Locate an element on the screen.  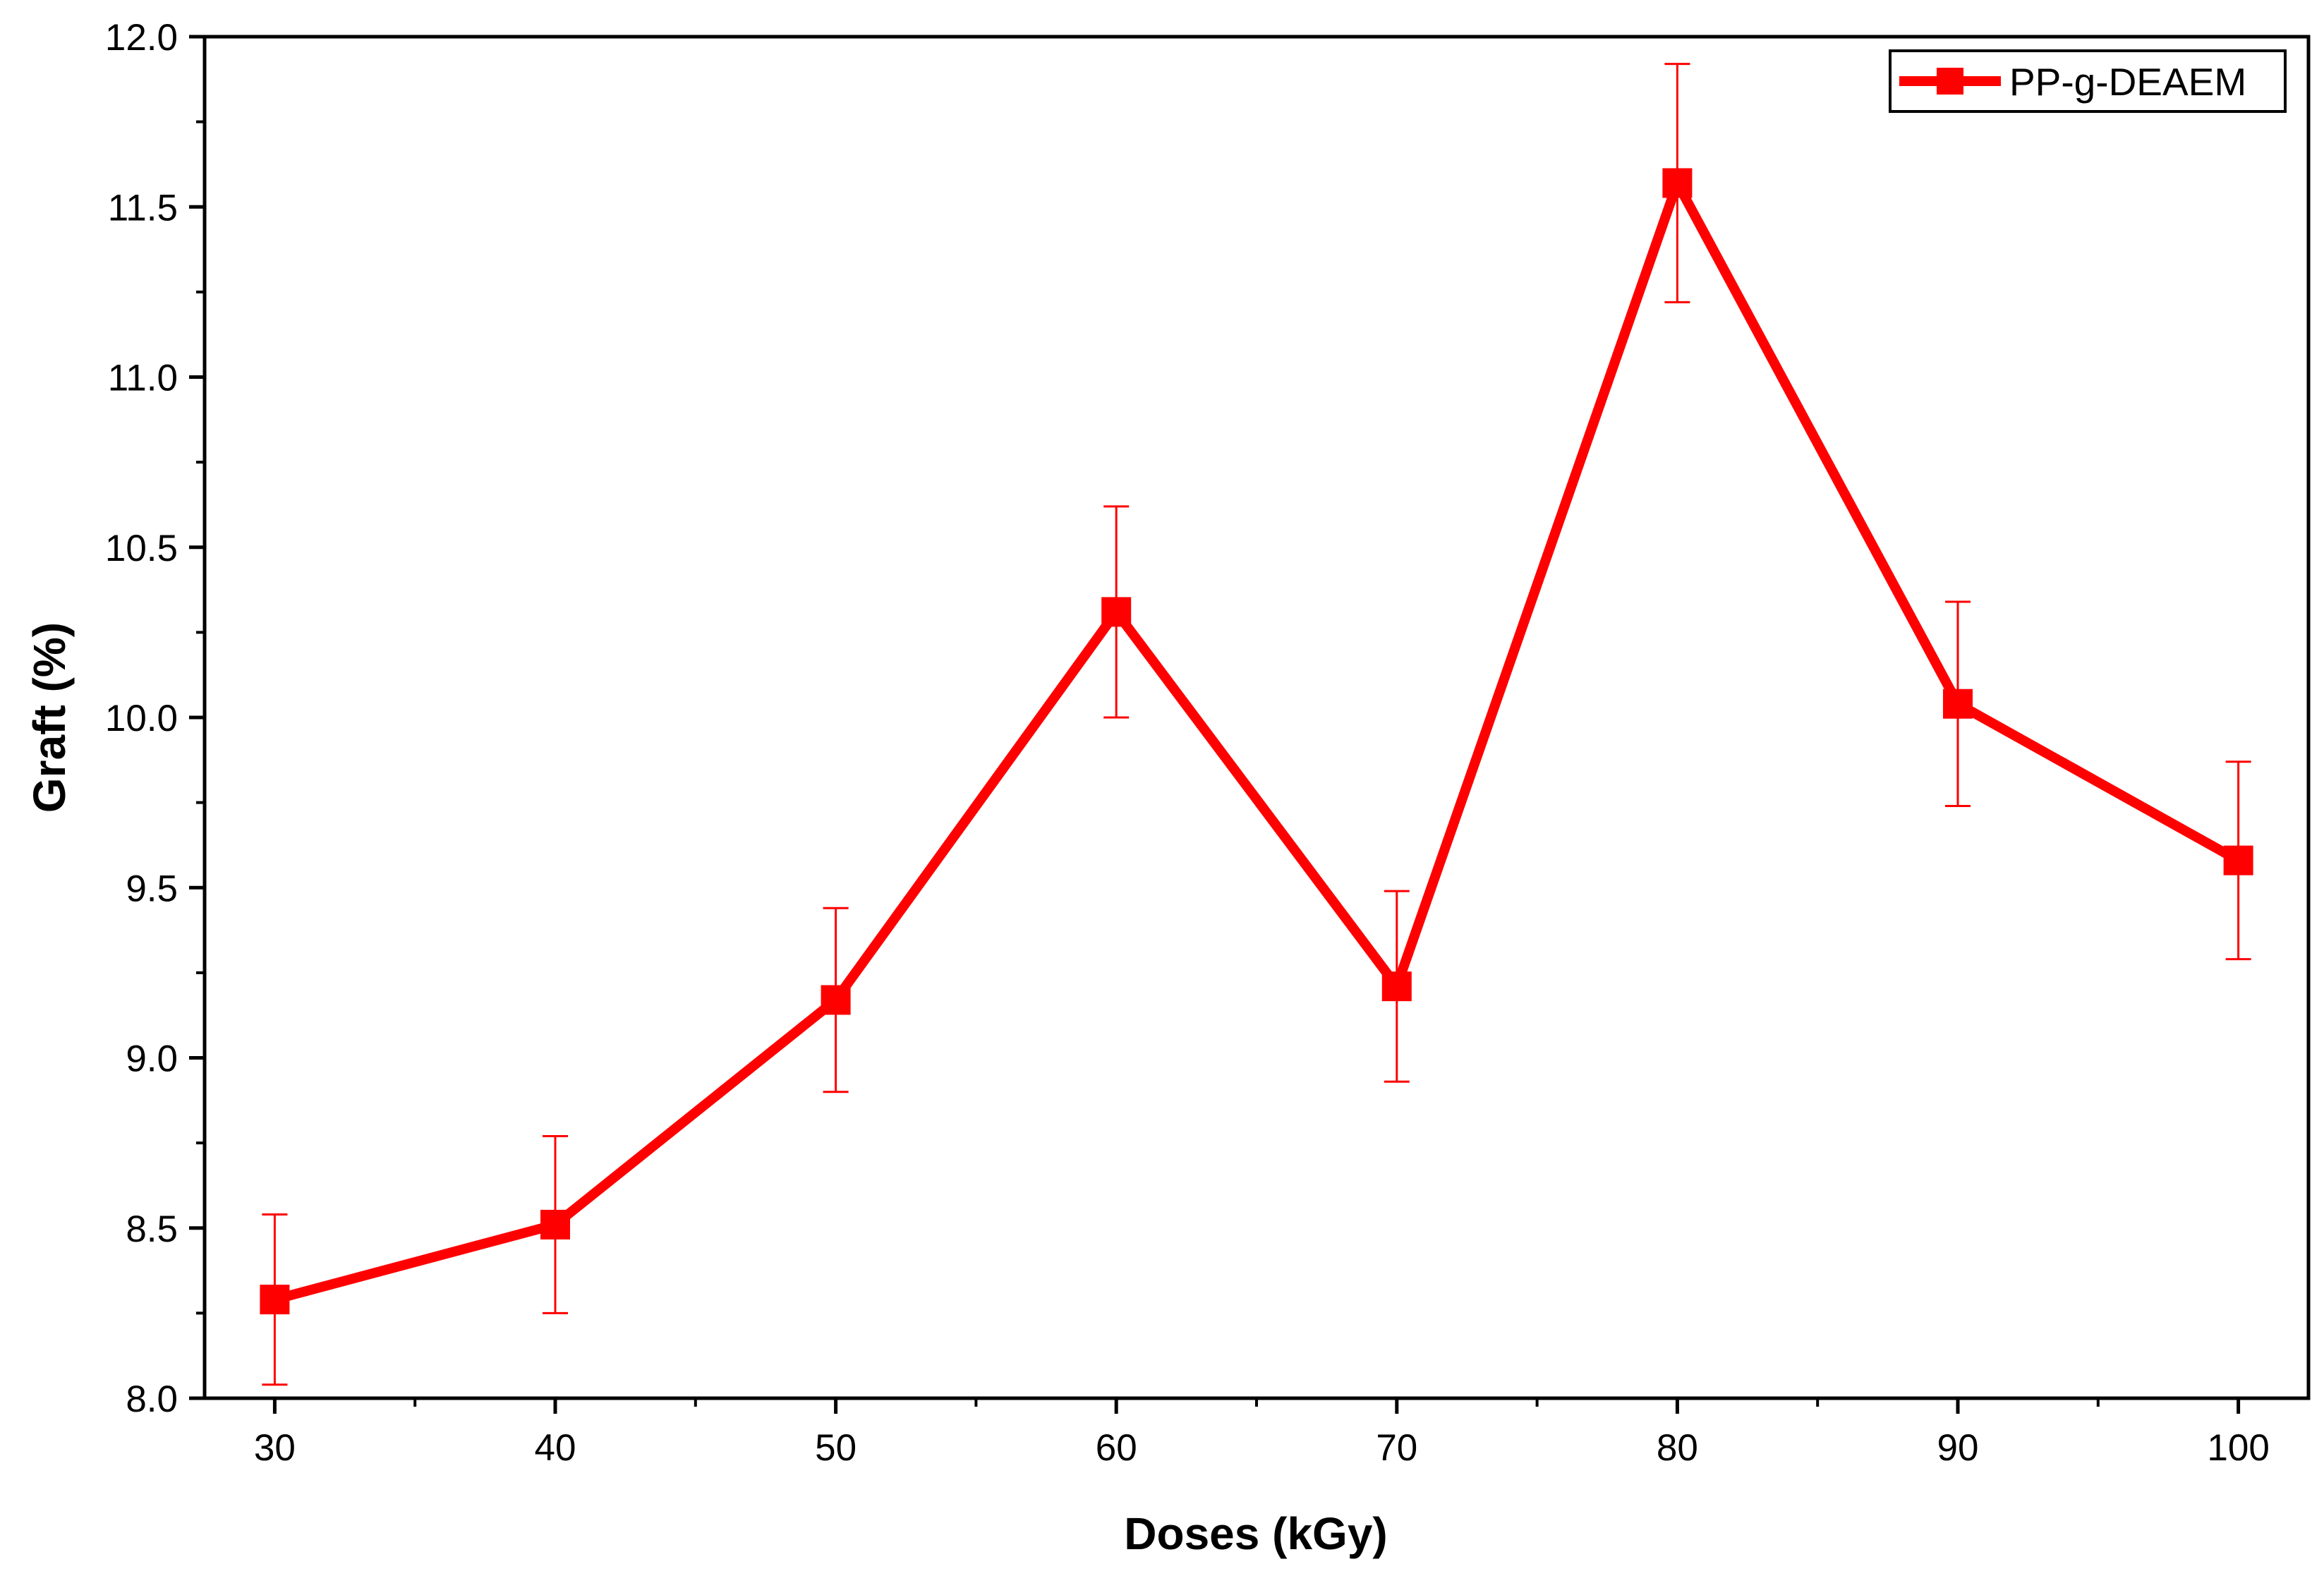
y-tick-label: 10.5 is located at coordinates (141, 548).